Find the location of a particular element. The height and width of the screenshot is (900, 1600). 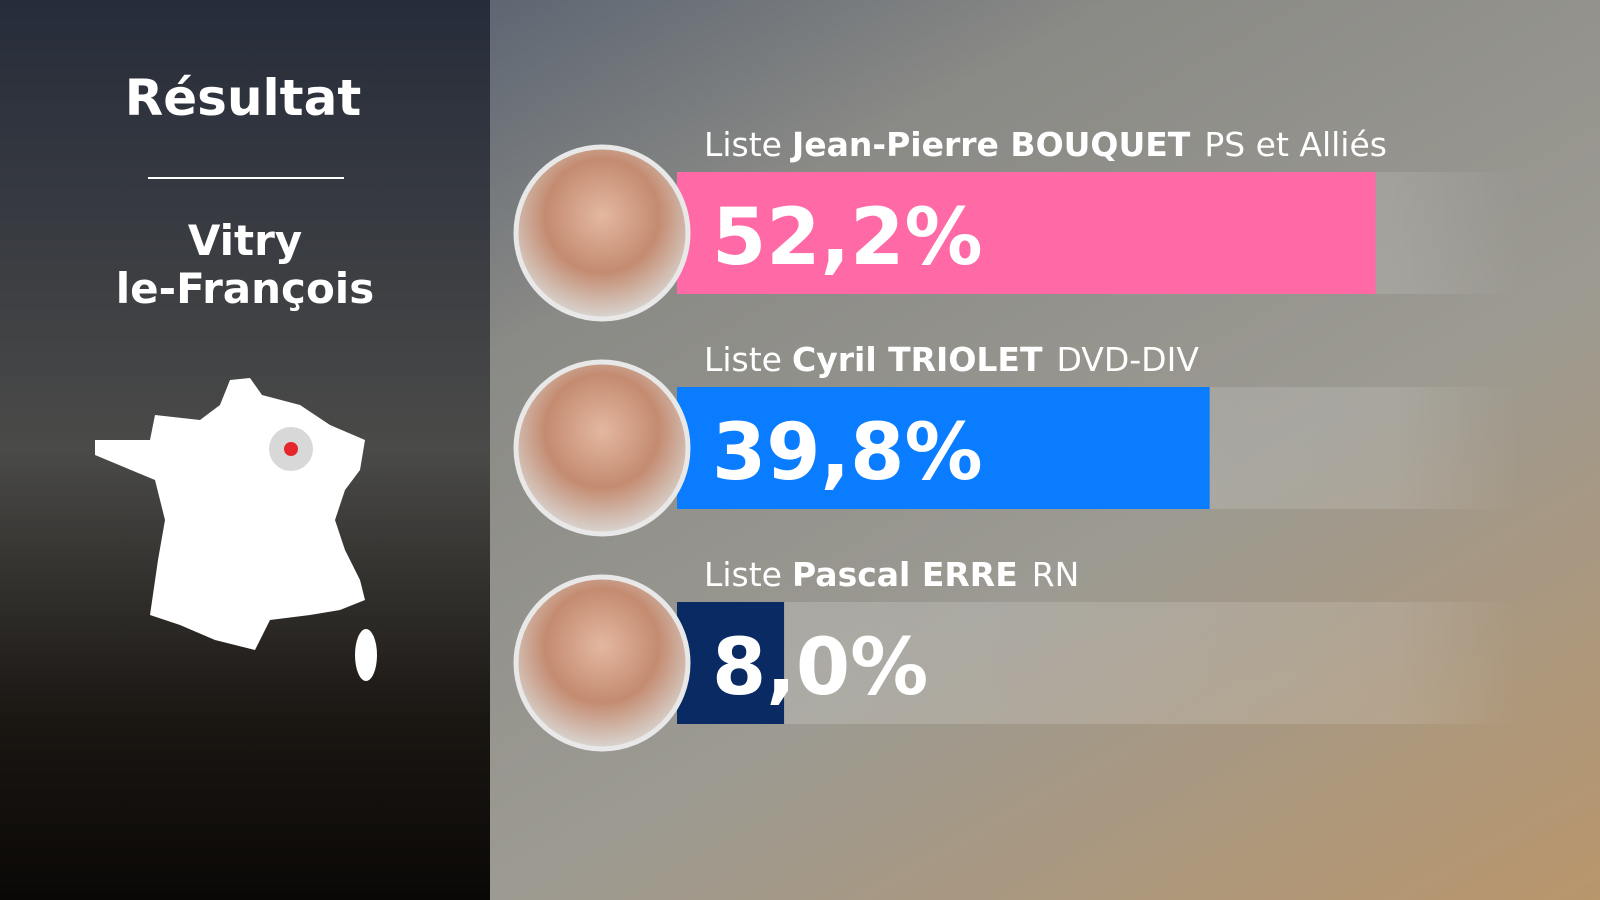

party: DVD-DIV is located at coordinates (1127, 359).